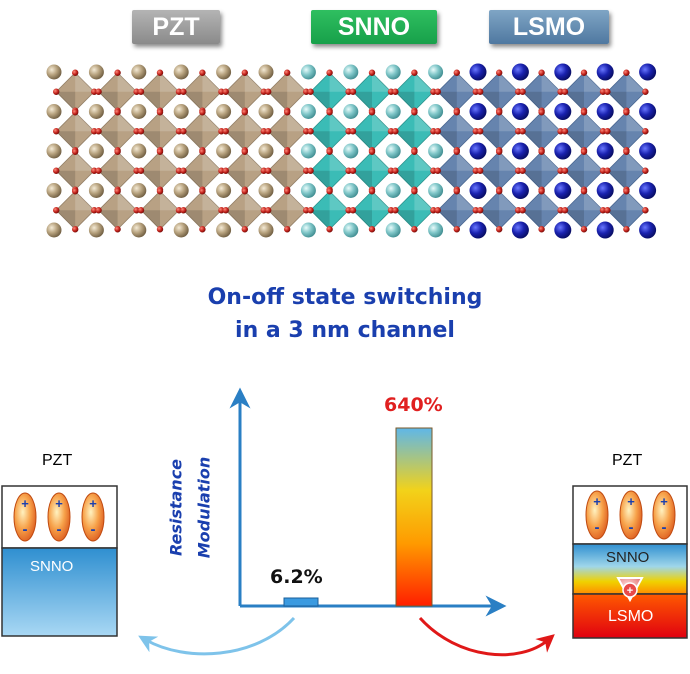 Image resolution: width=690 pixels, height=674 pixels. Describe the element at coordinates (204, 507) in the screenshot. I see `y-axis-label-line-2: Modulation` at that location.